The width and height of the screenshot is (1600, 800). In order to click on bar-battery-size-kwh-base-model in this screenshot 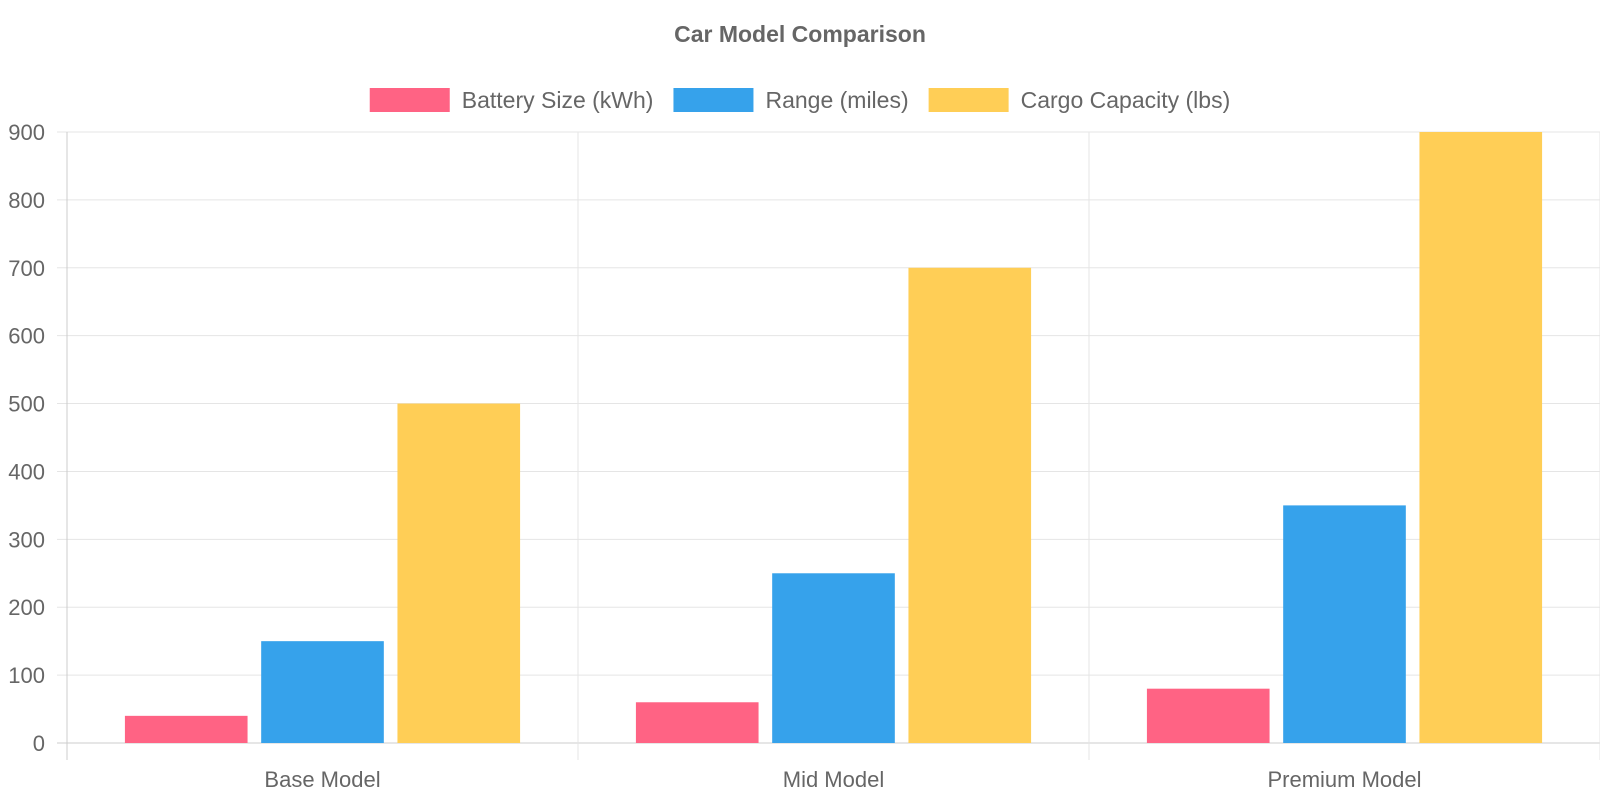, I will do `click(186, 729)`.